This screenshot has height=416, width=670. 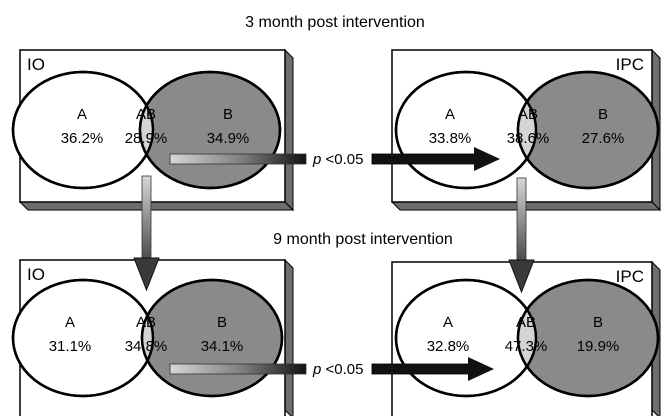 I want to click on heading-3-month: 3 month post intervention, so click(x=335, y=22).